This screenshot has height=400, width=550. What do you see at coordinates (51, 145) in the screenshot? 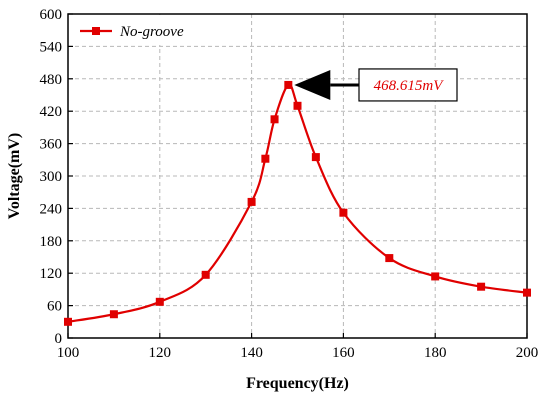
I see `y-tick-label: 360` at bounding box center [51, 145].